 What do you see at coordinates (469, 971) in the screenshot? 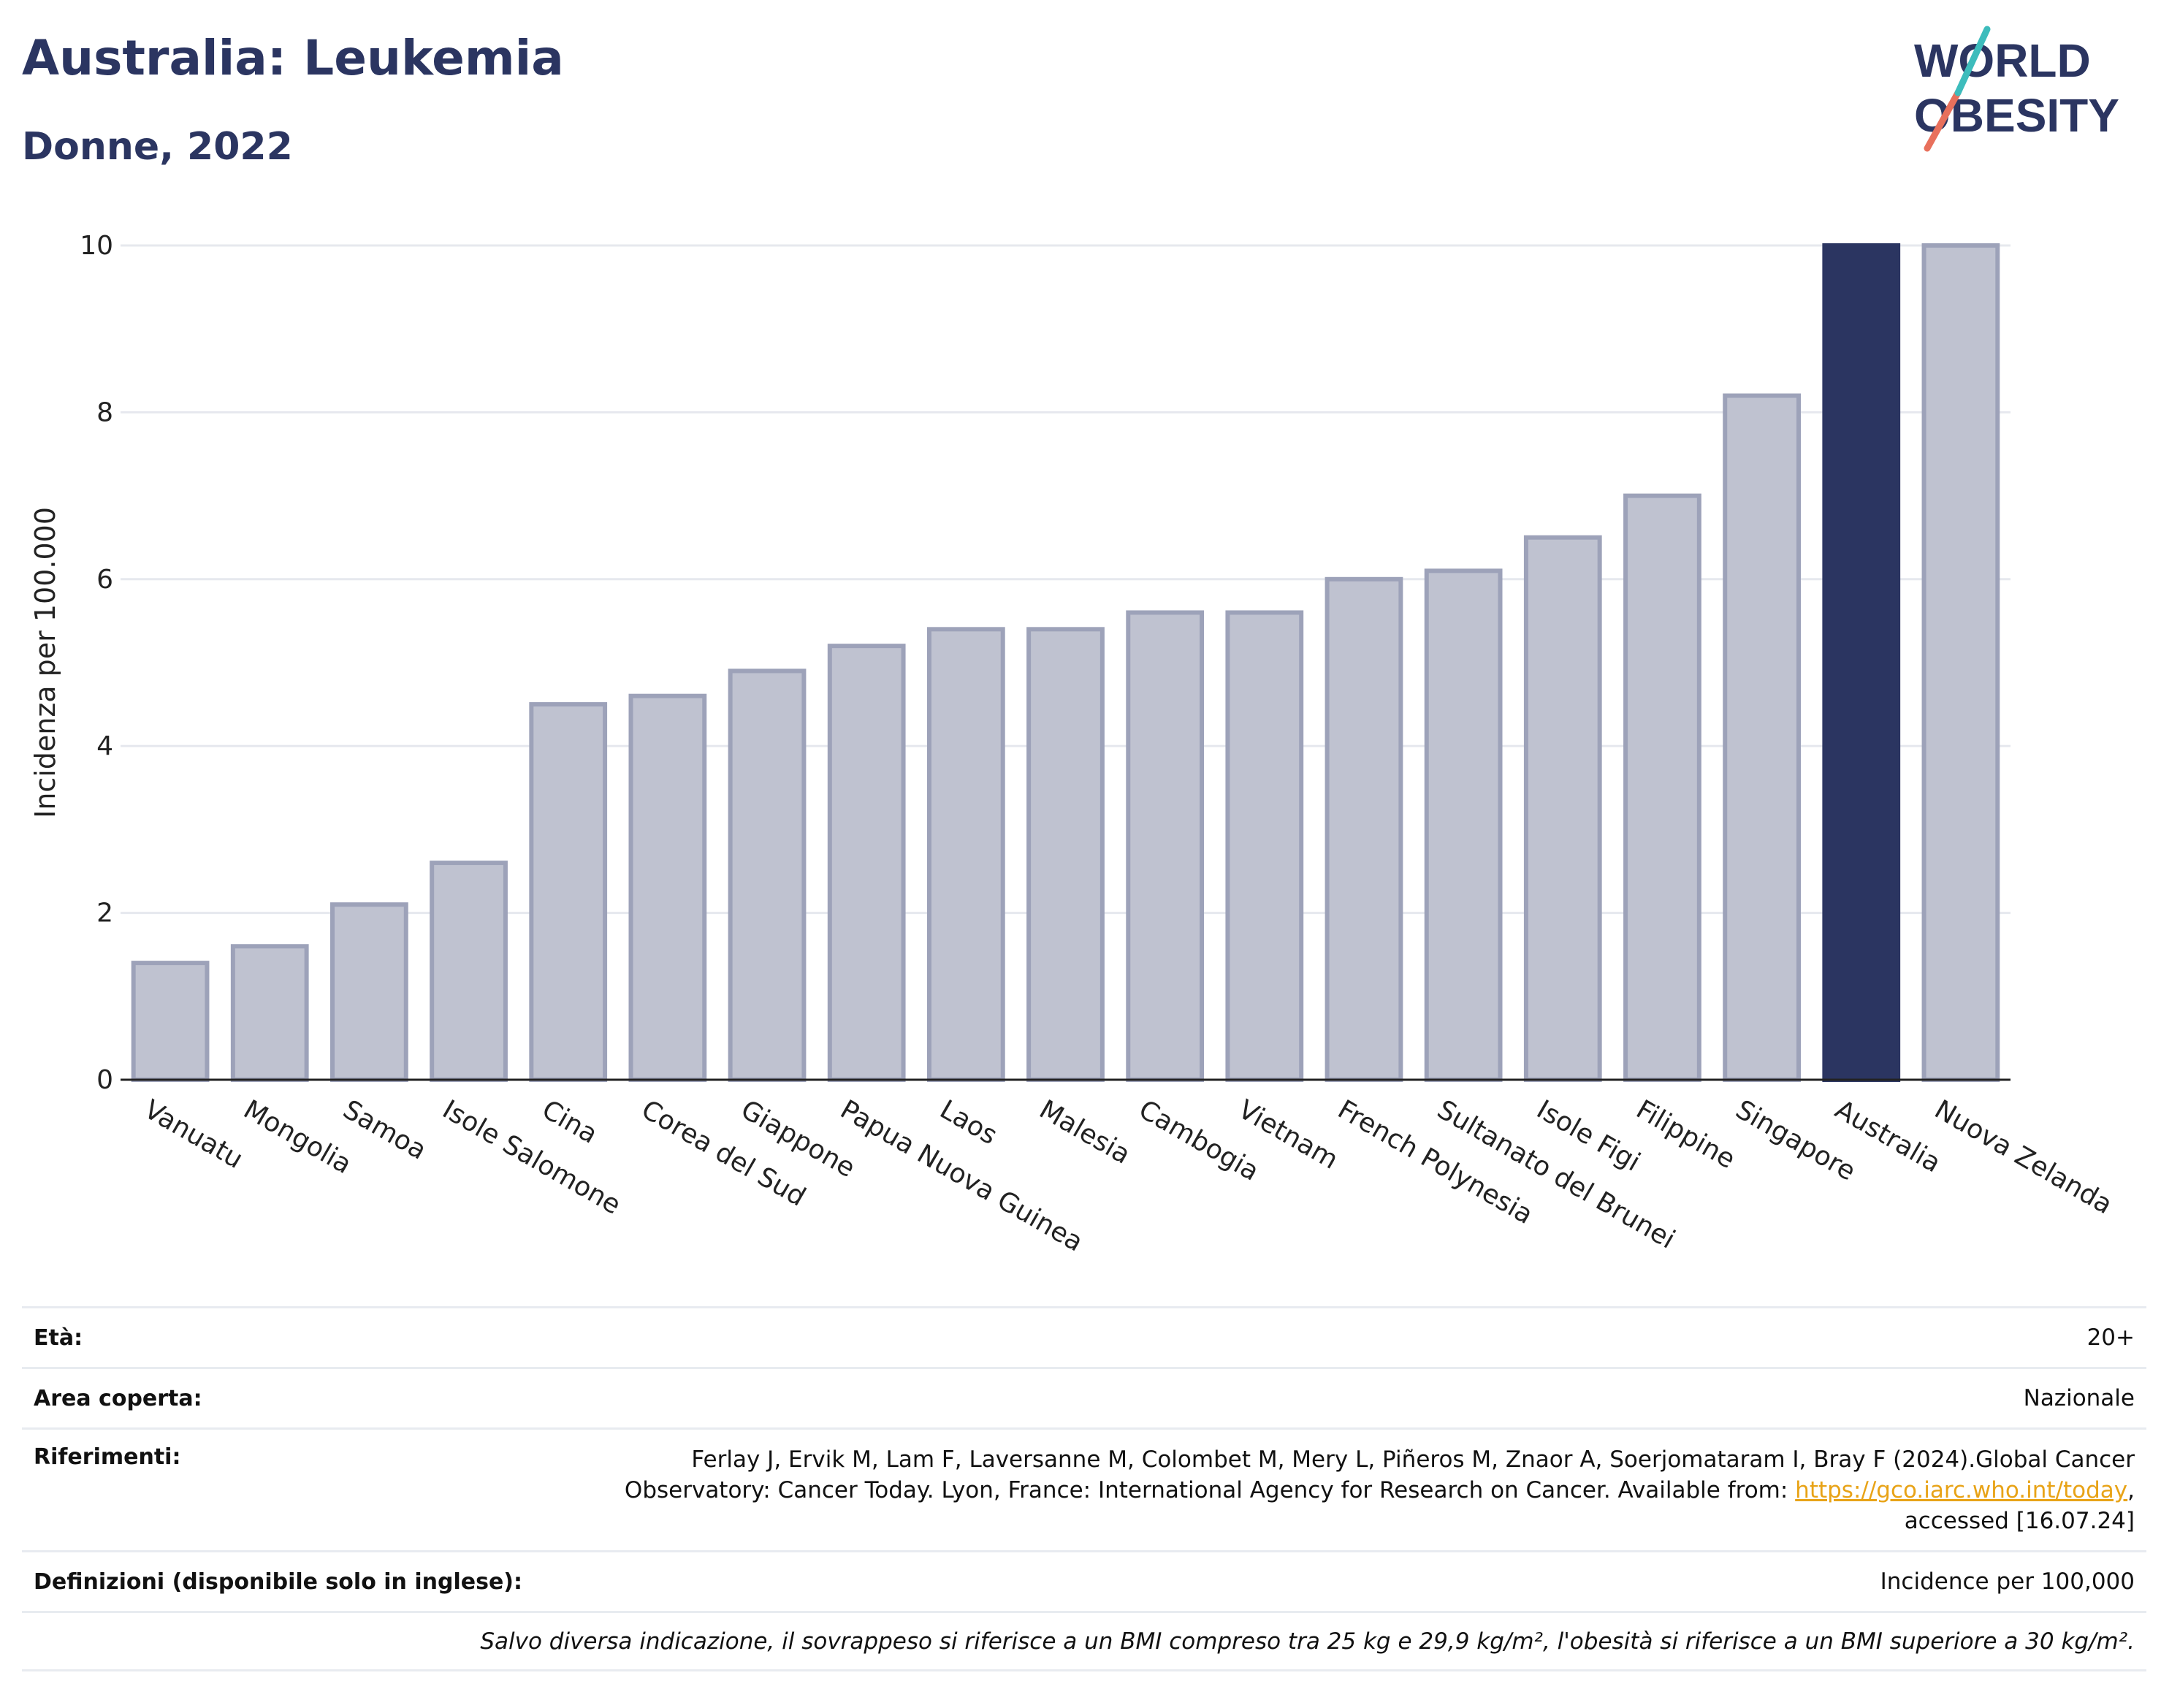
I see `bar-isole-salomone` at bounding box center [469, 971].